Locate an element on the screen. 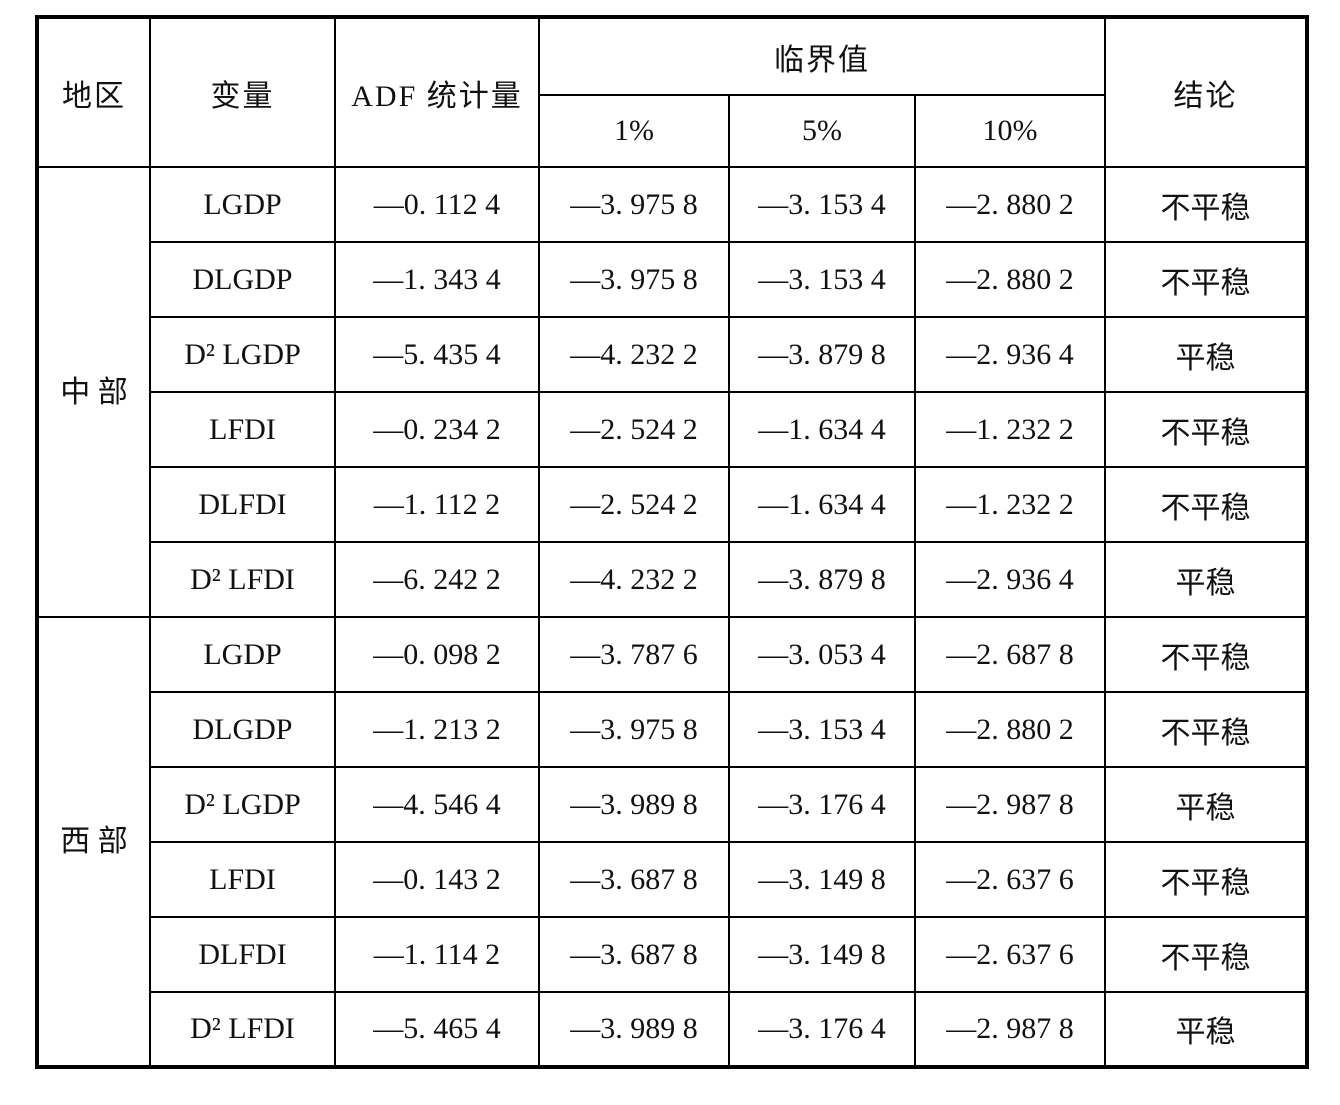 Image resolution: width=1340 pixels, height=1105 pixels. header-adf-statistic: ADF 统计量 is located at coordinates (437, 92).